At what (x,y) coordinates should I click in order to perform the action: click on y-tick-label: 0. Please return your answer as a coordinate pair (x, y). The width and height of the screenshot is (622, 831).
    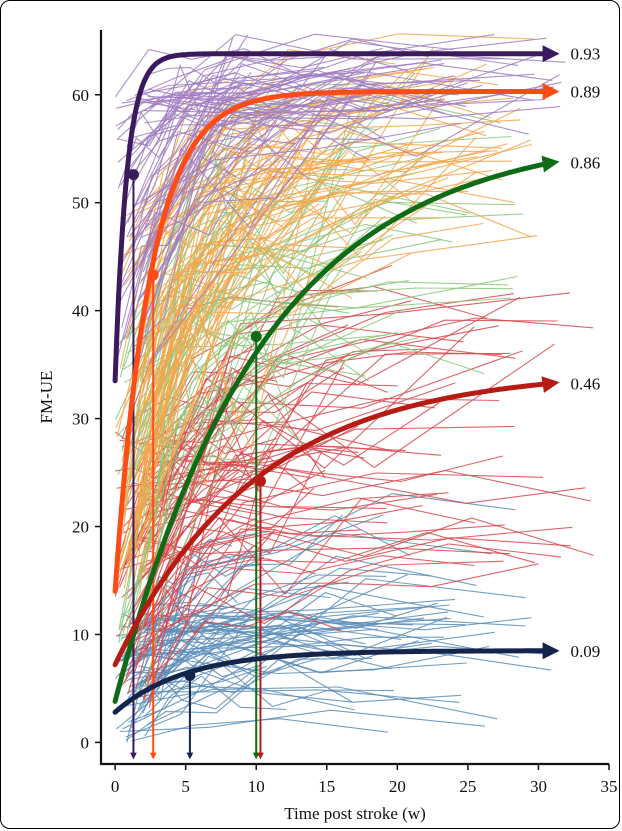
    Looking at the image, I should click on (85, 742).